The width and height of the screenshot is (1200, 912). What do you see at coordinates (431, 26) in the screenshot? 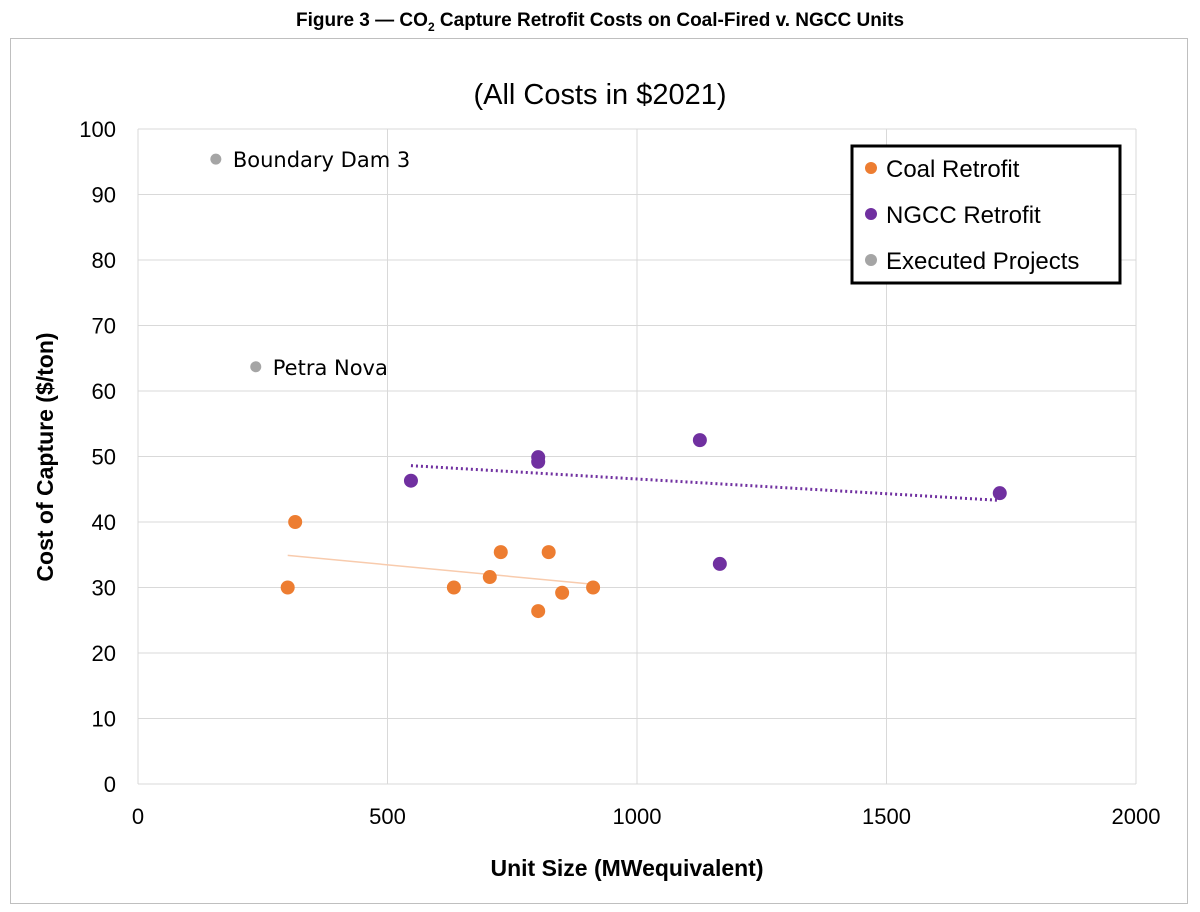
I see `figure-title-subscript: 2` at bounding box center [431, 26].